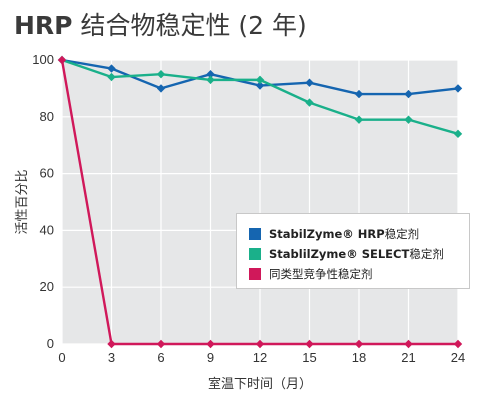  What do you see at coordinates (327, 234) in the screenshot?
I see `legend-label-hrp-bold: StabilZyme® HRP` at bounding box center [327, 234].